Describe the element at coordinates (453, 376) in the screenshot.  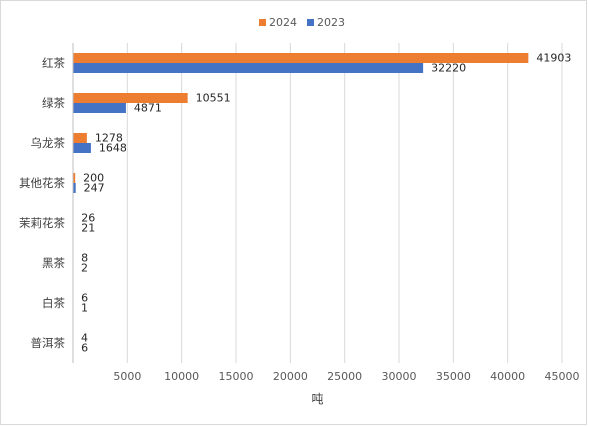
I see `x-tick-label-35000: 35000` at that location.